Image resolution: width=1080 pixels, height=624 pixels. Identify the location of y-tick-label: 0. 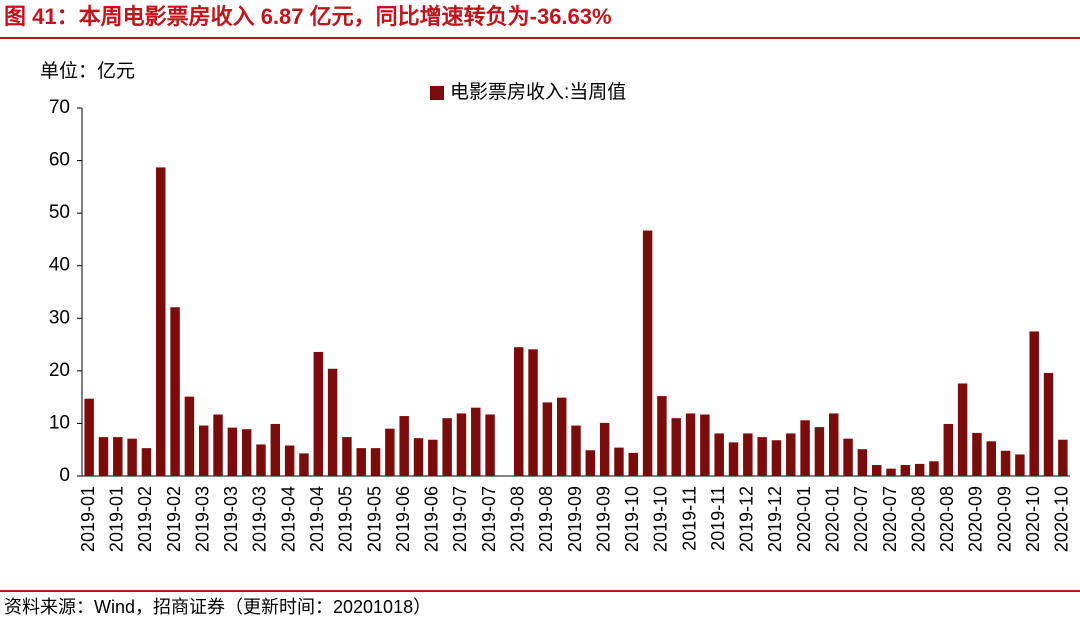
(64, 475).